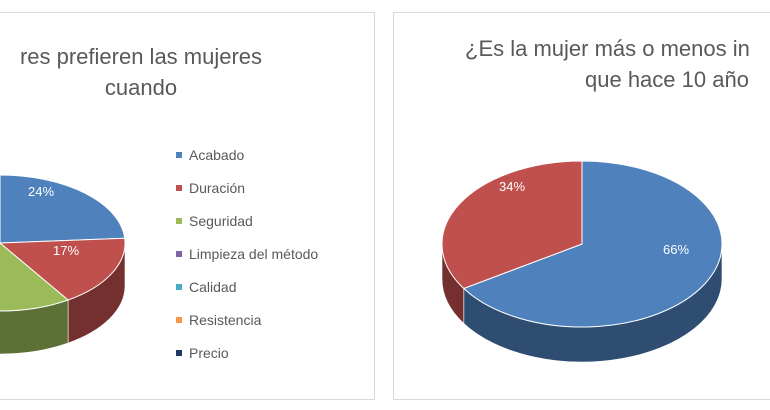 The width and height of the screenshot is (770, 410). What do you see at coordinates (141, 56) in the screenshot?
I see `chart-left-title-line-1: res prefieren las mujeres` at bounding box center [141, 56].